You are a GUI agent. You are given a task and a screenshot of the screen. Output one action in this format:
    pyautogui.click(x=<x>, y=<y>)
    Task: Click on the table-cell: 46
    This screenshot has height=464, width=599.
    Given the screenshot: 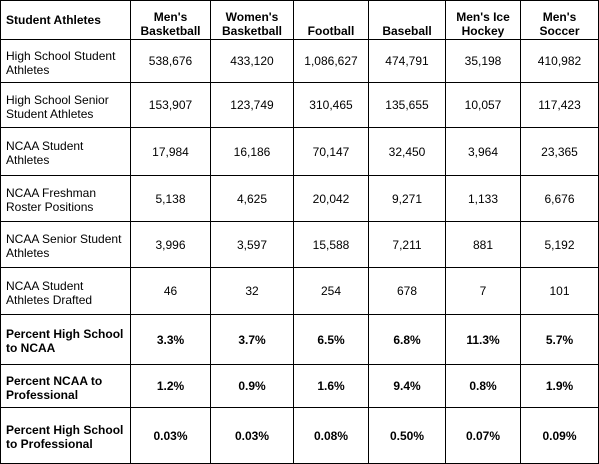 What is the action you would take?
    pyautogui.click(x=170, y=291)
    